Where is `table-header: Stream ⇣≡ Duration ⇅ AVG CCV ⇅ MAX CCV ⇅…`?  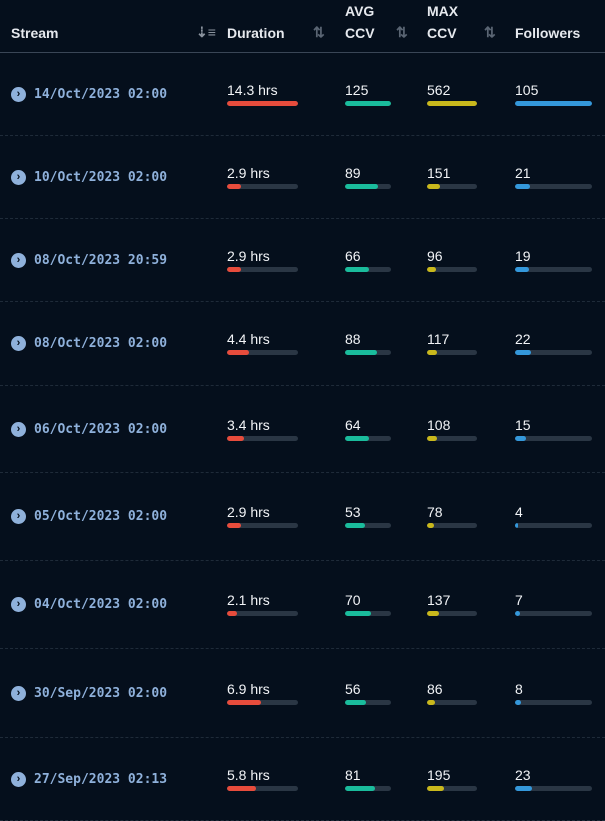
table-header: Stream ⇣≡ Duration ⇅ AVG CCV ⇅ MAX CCV ⇅… is located at coordinates (302, 26).